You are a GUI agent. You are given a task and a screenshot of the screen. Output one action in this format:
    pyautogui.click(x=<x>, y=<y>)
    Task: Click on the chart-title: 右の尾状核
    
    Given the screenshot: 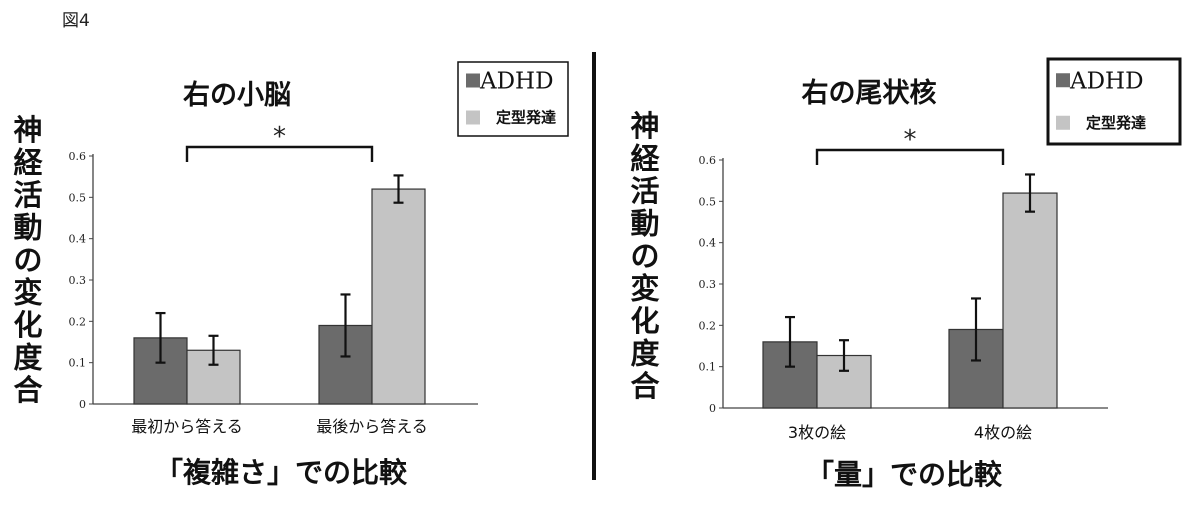 What is the action you would take?
    pyautogui.click(x=869, y=93)
    